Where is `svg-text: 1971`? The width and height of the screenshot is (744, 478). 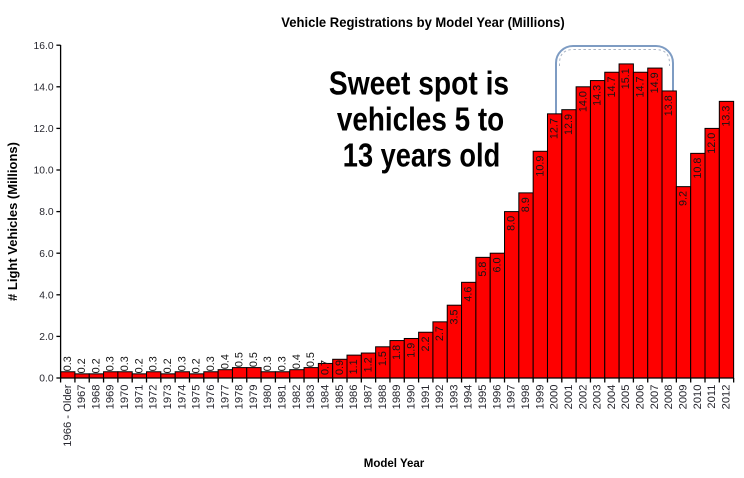 svg-text: 1971 is located at coordinates (139, 397).